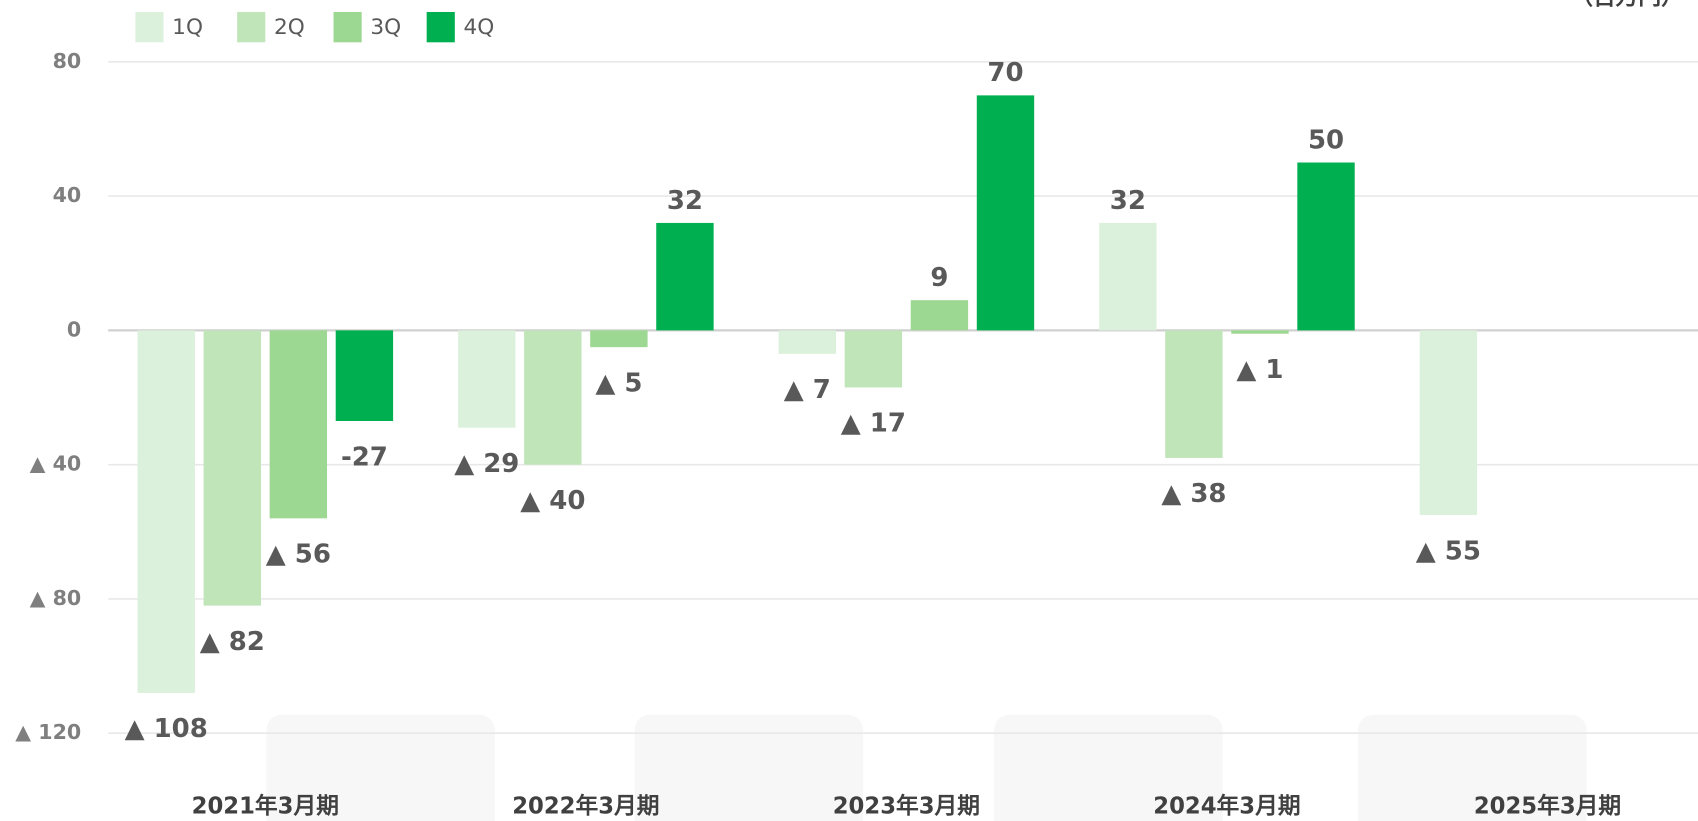 Image resolution: width=1698 pixels, height=821 pixels. I want to click on x-tick-label: 2025年3月期, so click(1547, 805).